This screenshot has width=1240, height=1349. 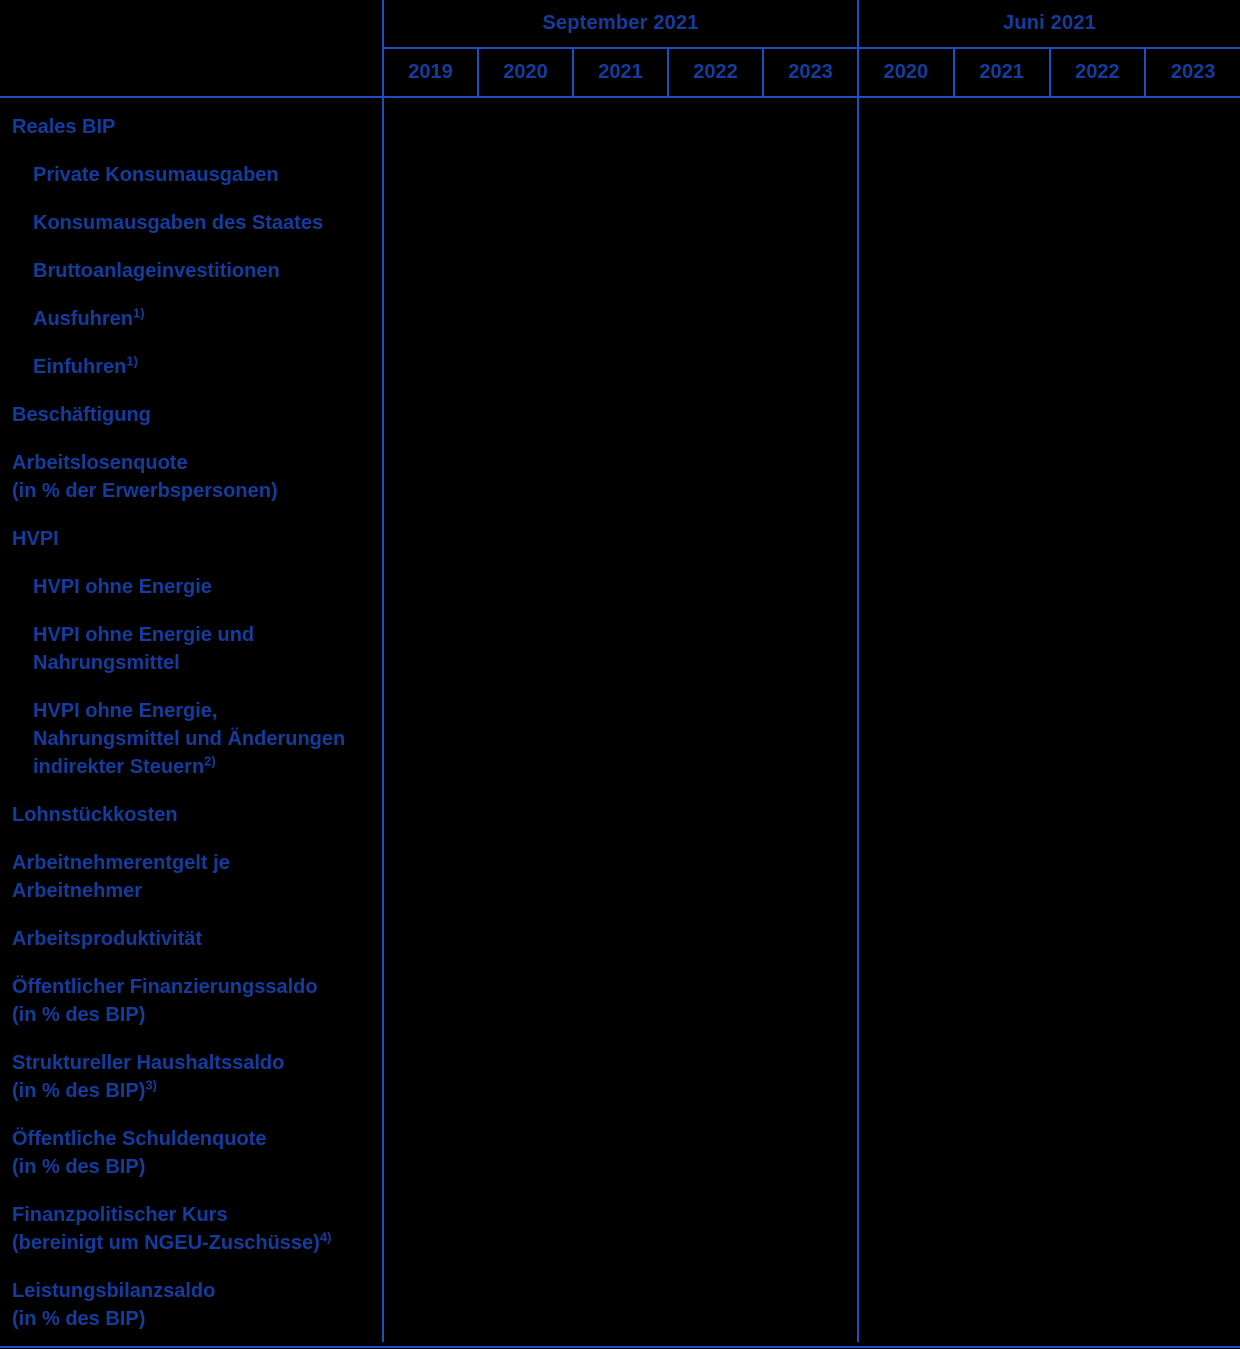 I want to click on row-label-line: (in % der Erwerbspersonen), so click(x=145, y=491).